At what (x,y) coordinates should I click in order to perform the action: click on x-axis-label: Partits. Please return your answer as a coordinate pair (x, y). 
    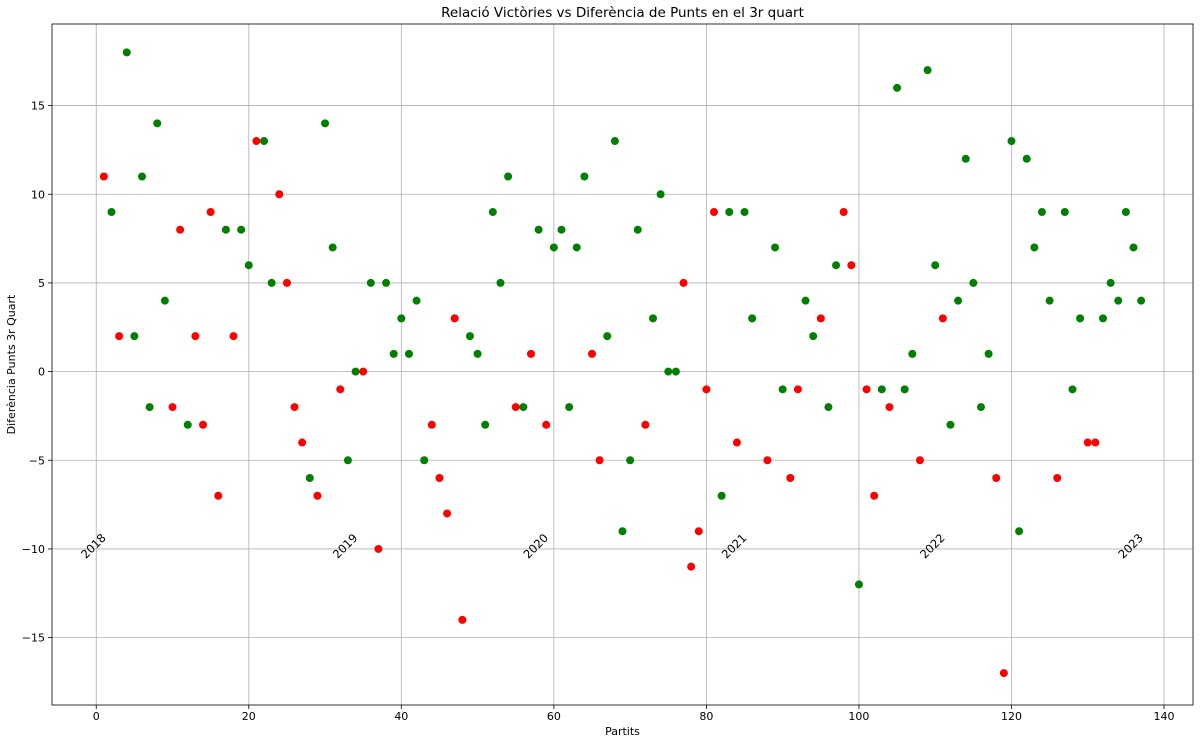
    Looking at the image, I should click on (622, 731).